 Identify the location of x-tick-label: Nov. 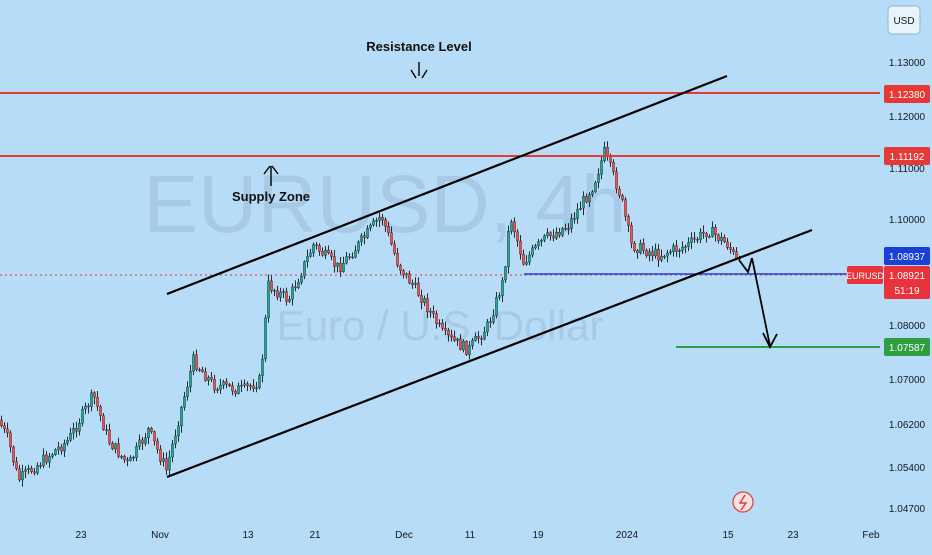
(160, 535).